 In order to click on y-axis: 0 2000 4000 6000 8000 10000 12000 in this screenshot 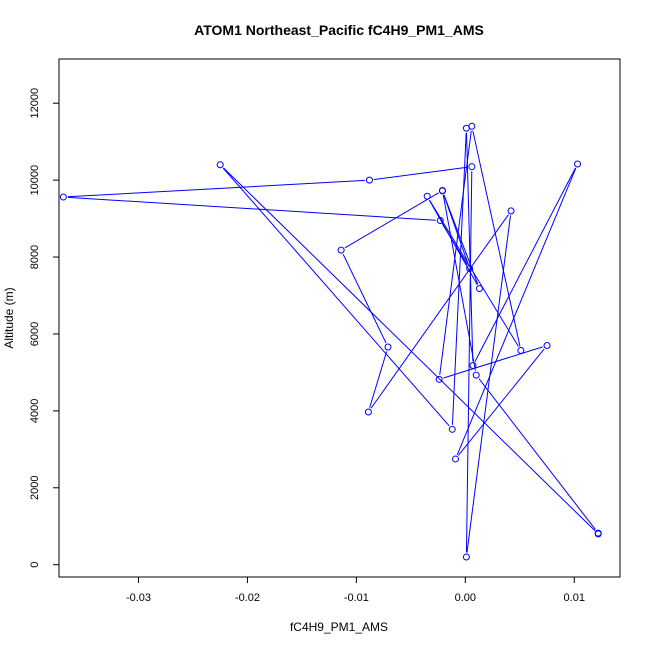, I will do `click(44, 328)`.